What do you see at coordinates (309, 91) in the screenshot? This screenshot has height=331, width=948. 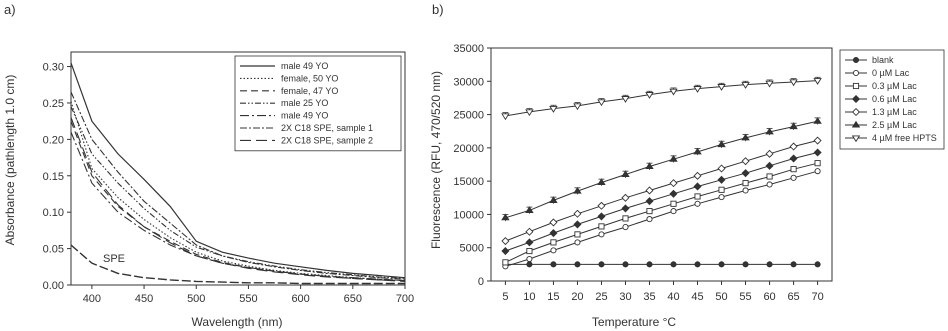 I see `panel-a-legend-label: female, 47 YO` at bounding box center [309, 91].